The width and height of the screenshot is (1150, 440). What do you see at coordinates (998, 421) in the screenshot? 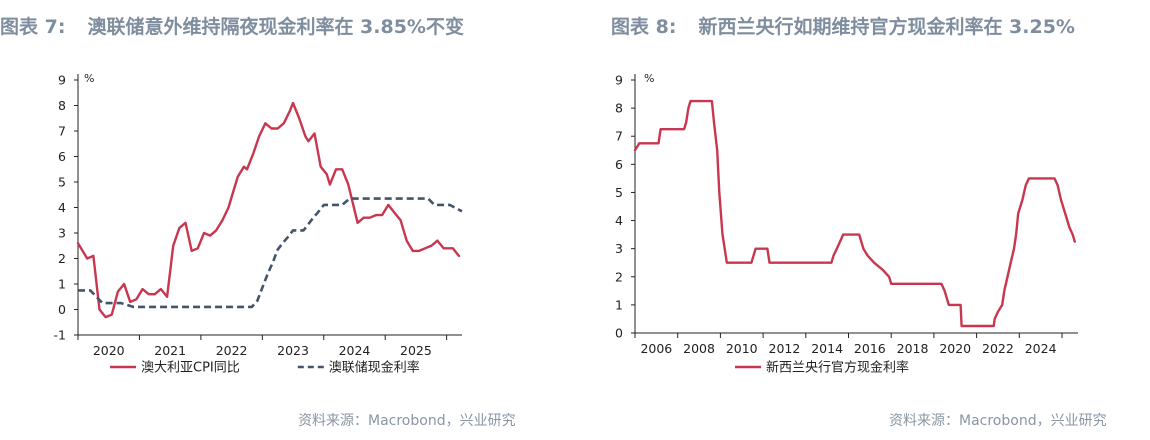
I see `source-note-8: 资料来源：Macrobond，兴业研究` at bounding box center [998, 421].